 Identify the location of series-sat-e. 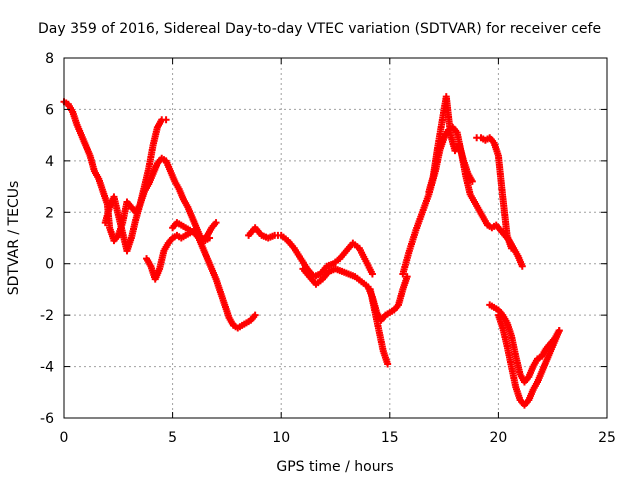
(310, 252).